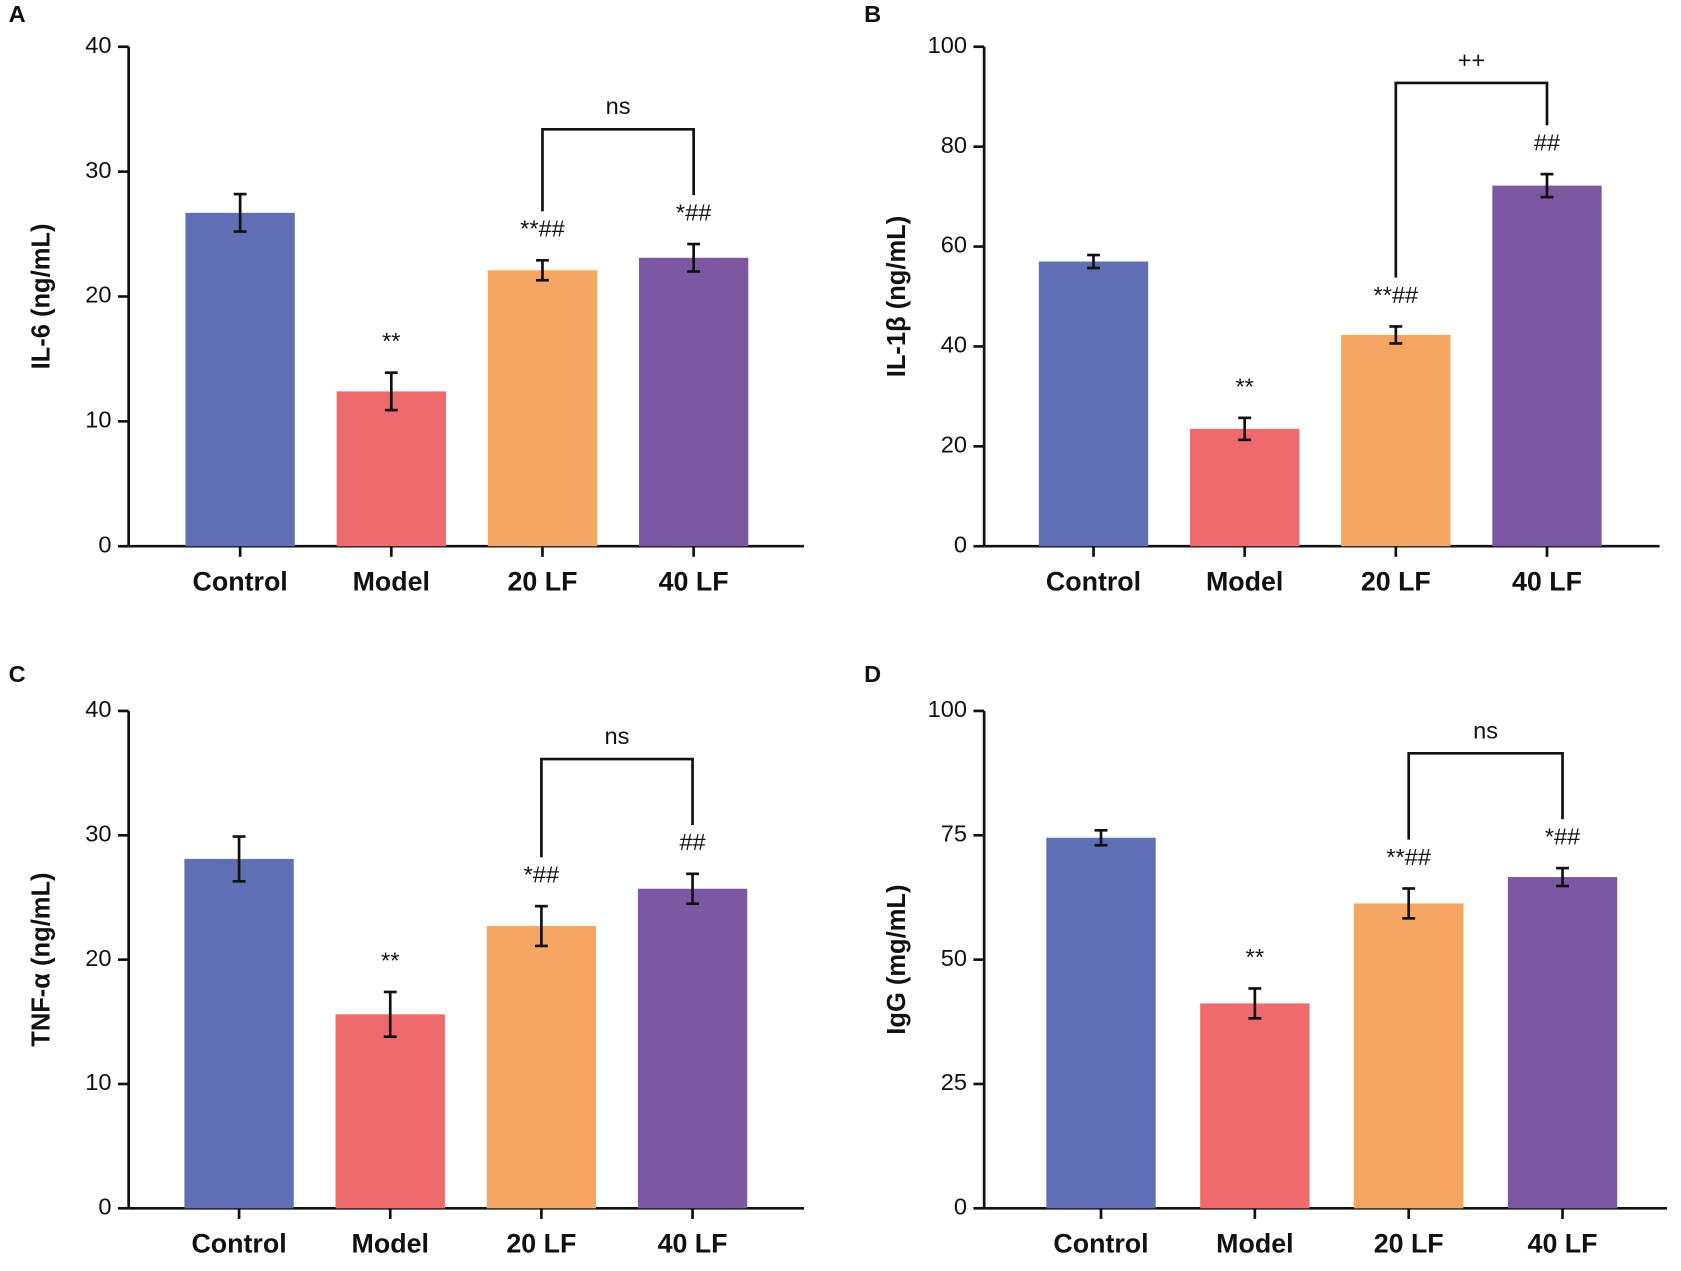 The image size is (1681, 1271). What do you see at coordinates (897, 296) in the screenshot?
I see `y-axis-label: IL-1β (ng/mL)` at bounding box center [897, 296].